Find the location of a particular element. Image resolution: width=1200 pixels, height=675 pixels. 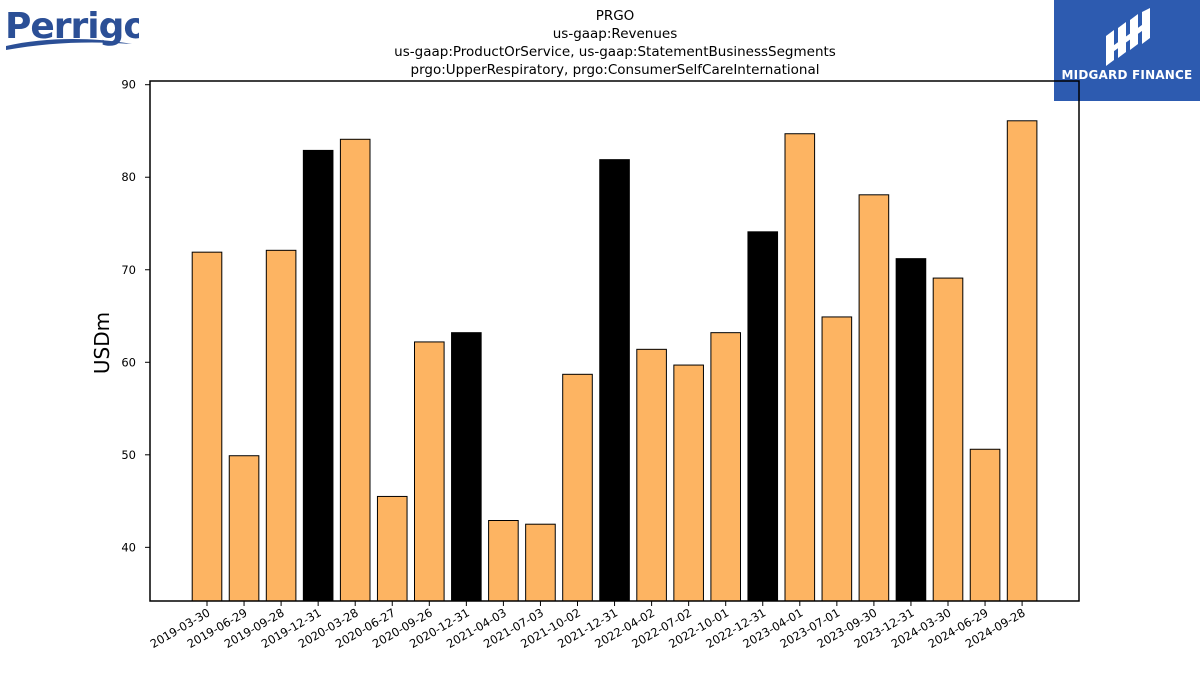

y-tick-label: 70 is located at coordinates (128, 270).